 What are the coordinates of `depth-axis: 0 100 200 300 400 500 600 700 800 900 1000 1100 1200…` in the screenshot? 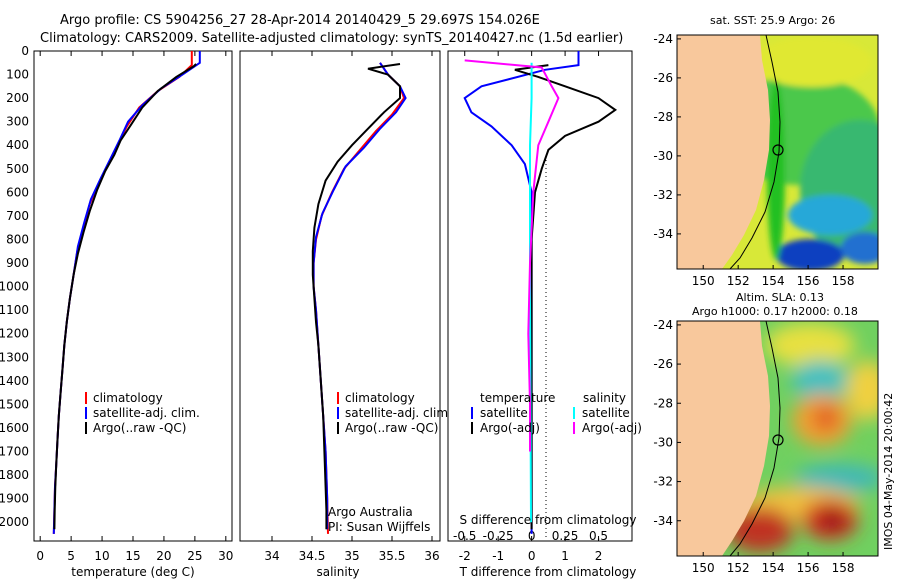 It's located at (19, 286).